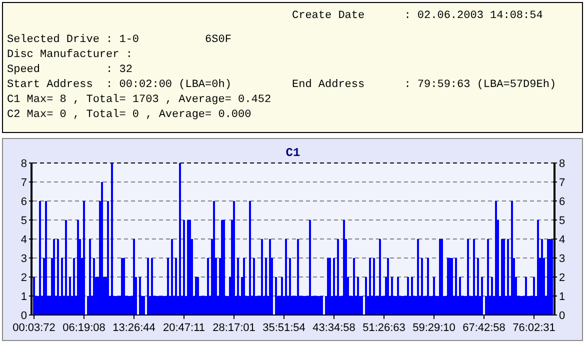 This screenshot has height=343, width=585. What do you see at coordinates (562, 316) in the screenshot?
I see `y2-tick-label: 0` at bounding box center [562, 316].